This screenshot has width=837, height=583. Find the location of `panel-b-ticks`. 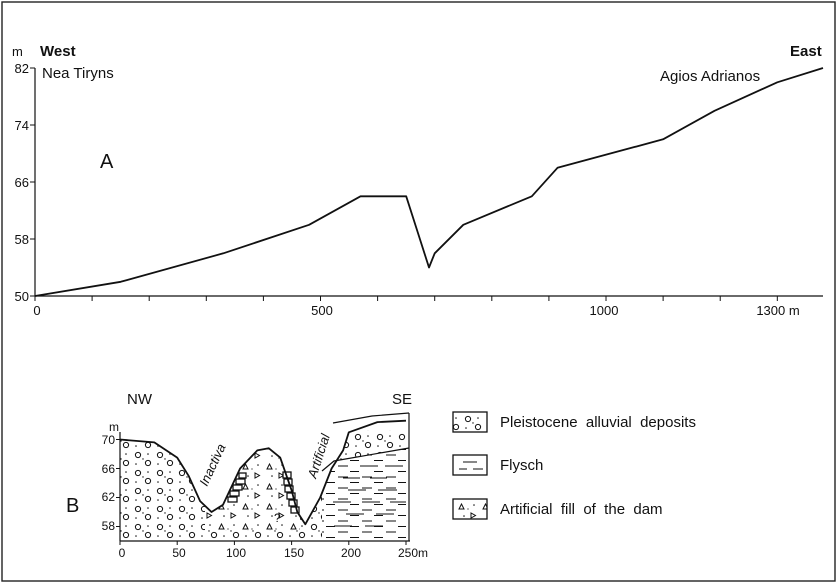

panel-b-ticks is located at coordinates (261, 492).